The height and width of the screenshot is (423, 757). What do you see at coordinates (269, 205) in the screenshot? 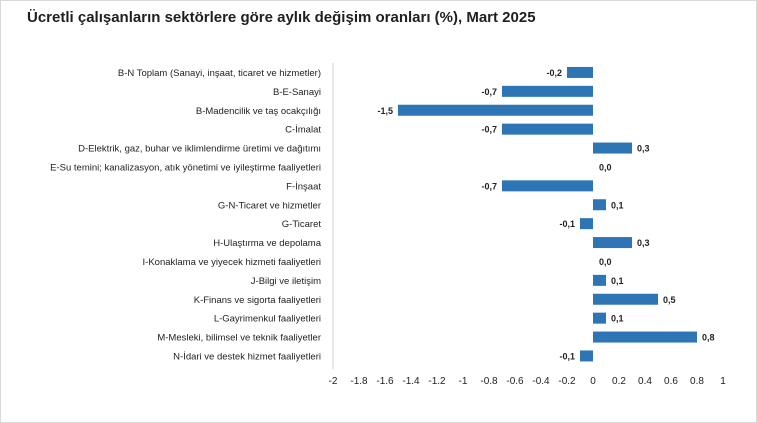
I see `category-label: G-N-Ticaret ve hizmetler` at bounding box center [269, 205].